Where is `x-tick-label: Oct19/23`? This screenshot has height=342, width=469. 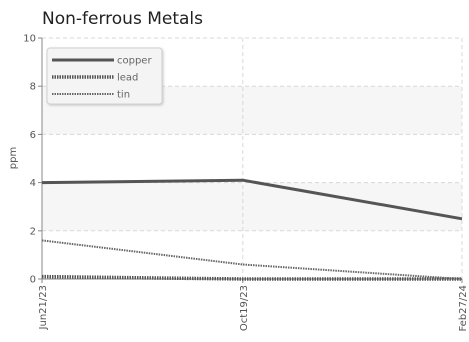 x-tick-label: Oct19/23 is located at coordinates (244, 308).